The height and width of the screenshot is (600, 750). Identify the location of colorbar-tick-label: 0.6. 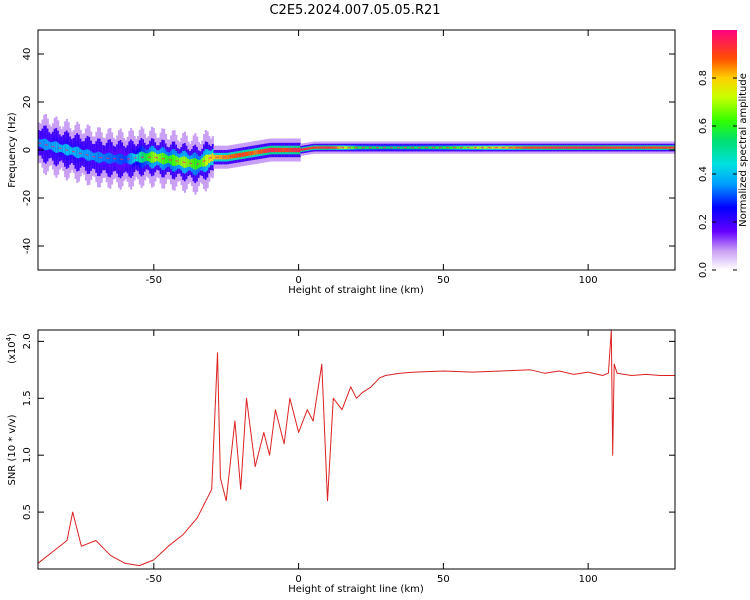
(703, 126).